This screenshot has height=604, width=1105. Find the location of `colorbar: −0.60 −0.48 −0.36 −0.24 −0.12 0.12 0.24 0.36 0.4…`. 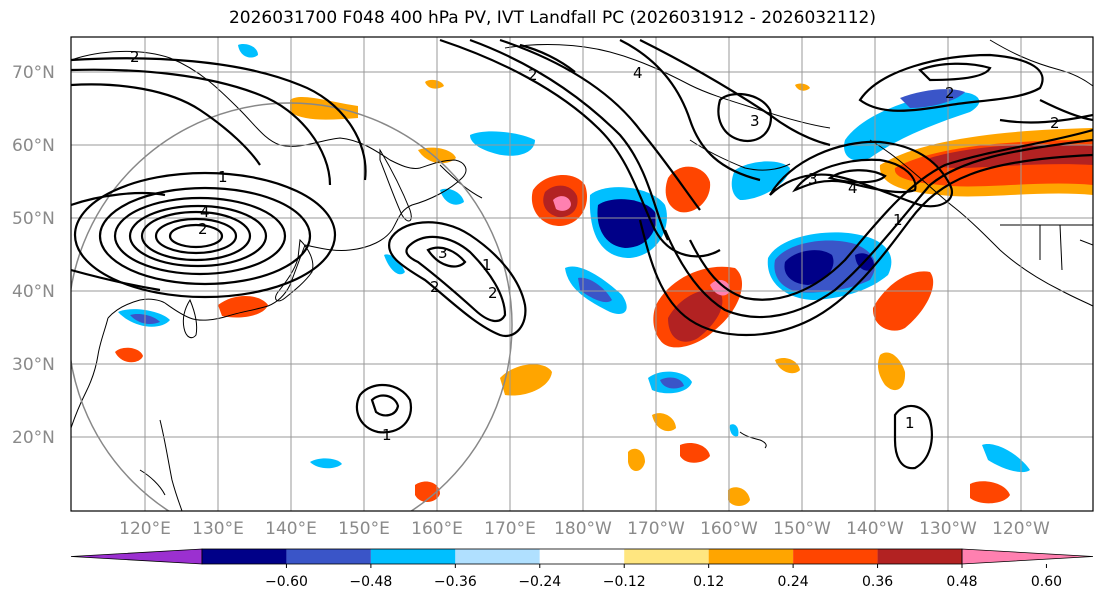

colorbar: −0.60 −0.48 −0.36 −0.24 −0.12 0.12 0.24 0.36 0.4… is located at coordinates (582, 569).